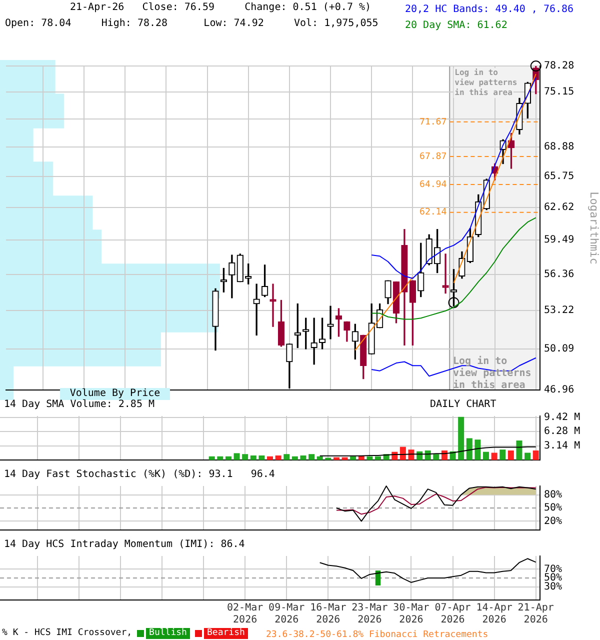 Image resolution: width=600 pixels, height=640 pixels. I want to click on chart-subtitle: Open: 78.04 High: 78.28 Low: 74.92 Vol: 1,975,055, so click(191, 24).